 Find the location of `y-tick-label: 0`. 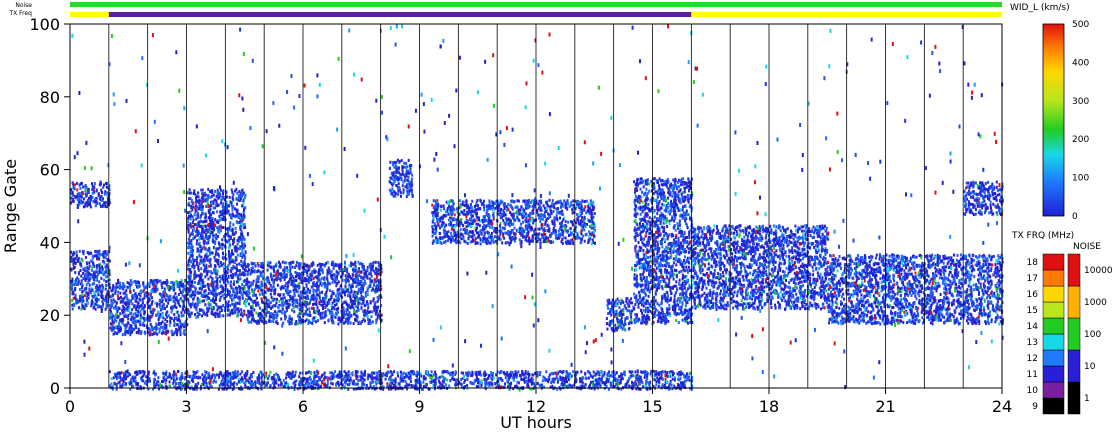

y-tick-label: 0 is located at coordinates (55, 388).